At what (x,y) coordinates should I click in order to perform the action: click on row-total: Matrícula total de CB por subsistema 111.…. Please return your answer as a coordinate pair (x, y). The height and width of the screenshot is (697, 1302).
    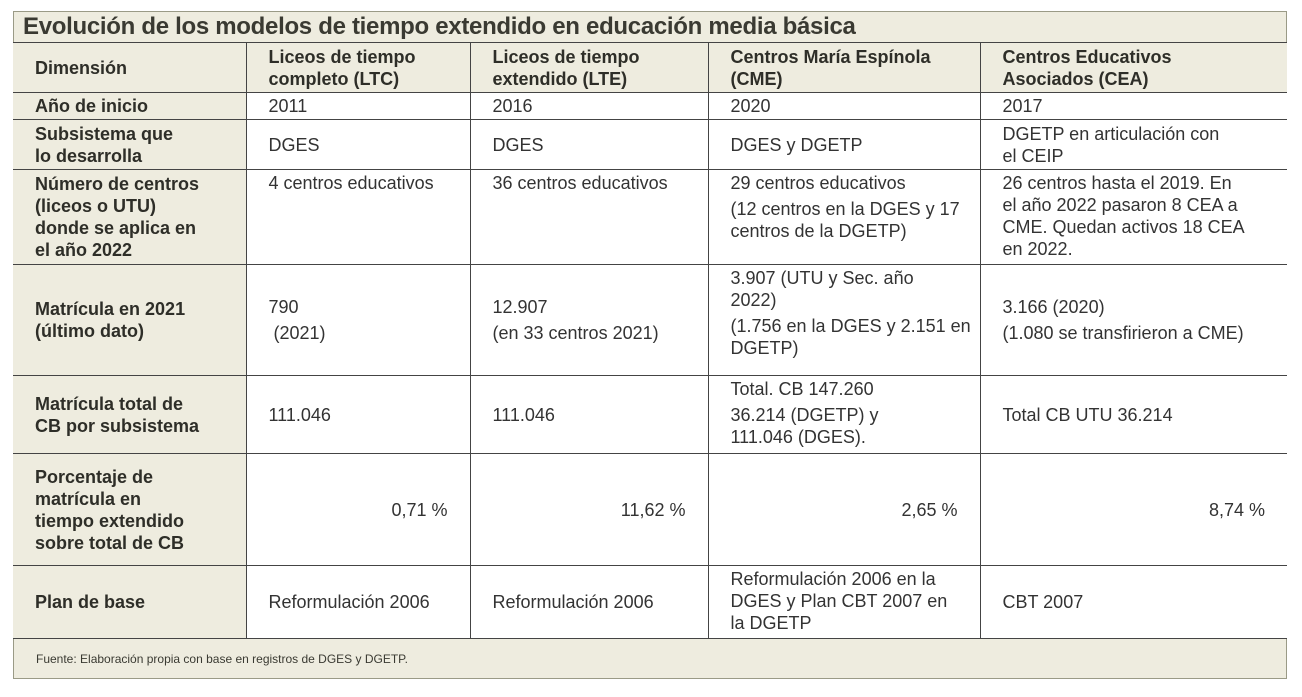
    Looking at the image, I should click on (650, 414).